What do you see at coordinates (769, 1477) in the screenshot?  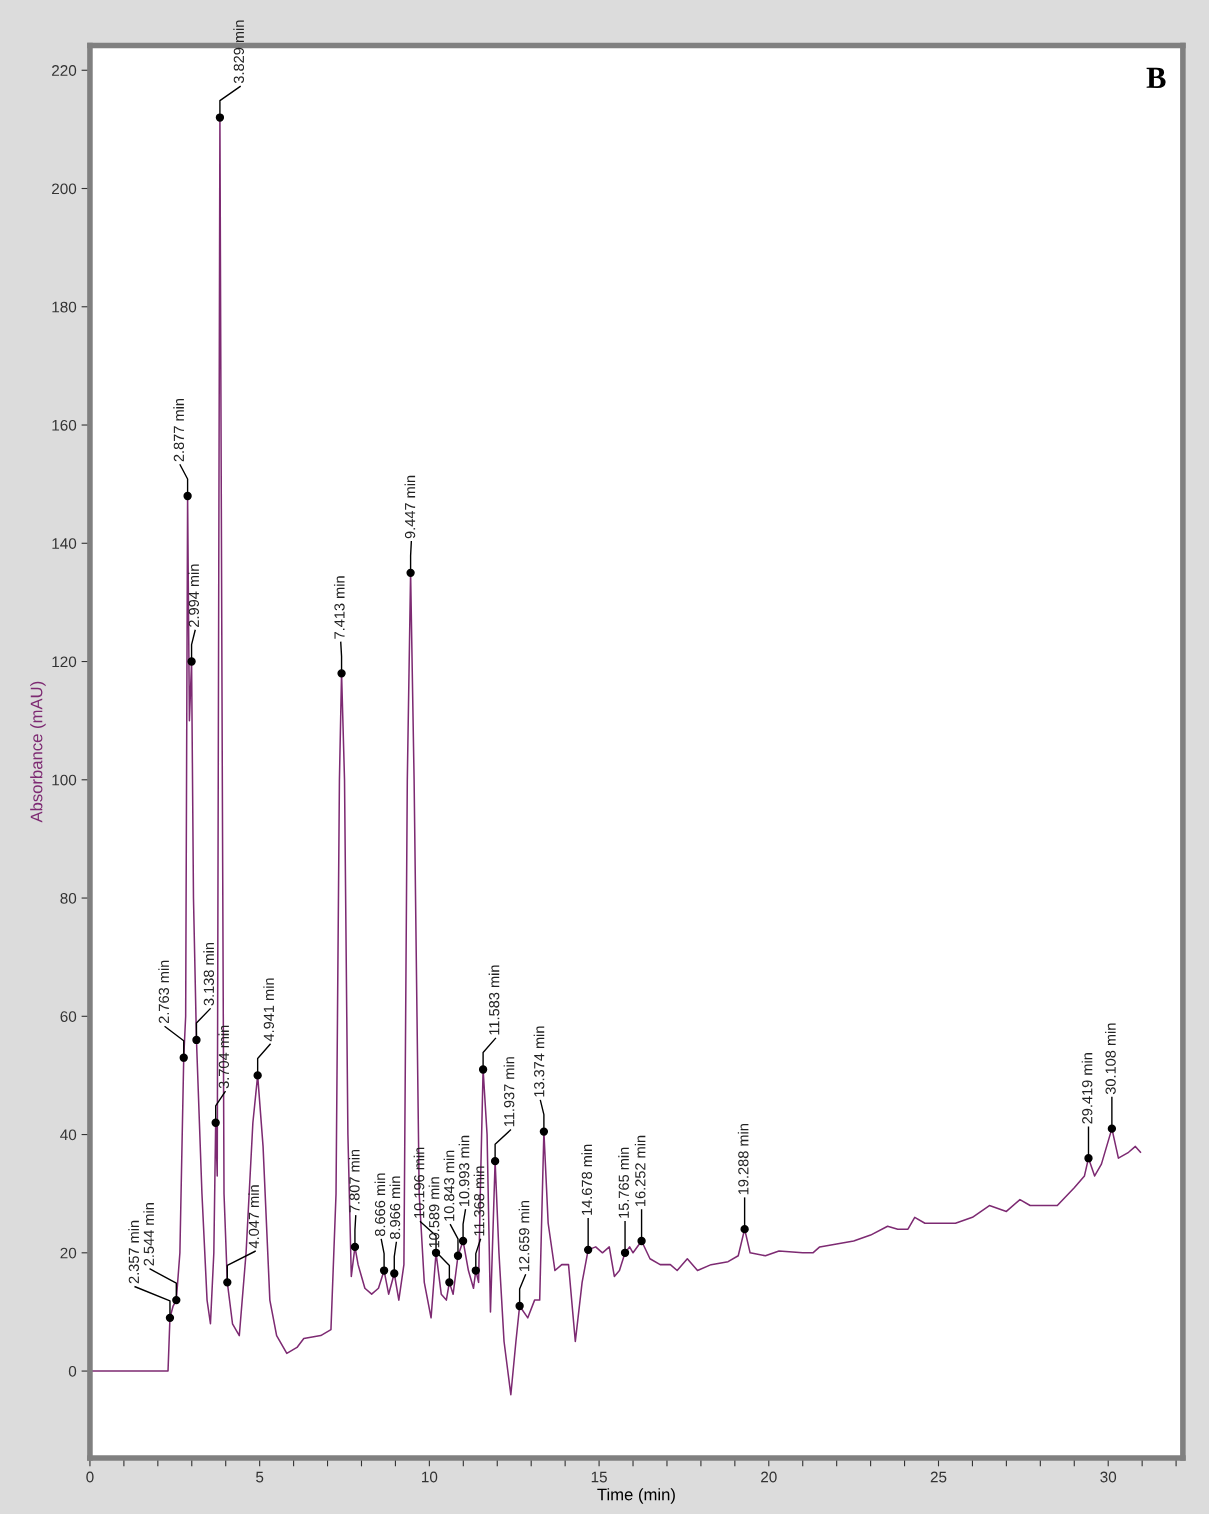 I see `x-tick-label: 20` at bounding box center [769, 1477].